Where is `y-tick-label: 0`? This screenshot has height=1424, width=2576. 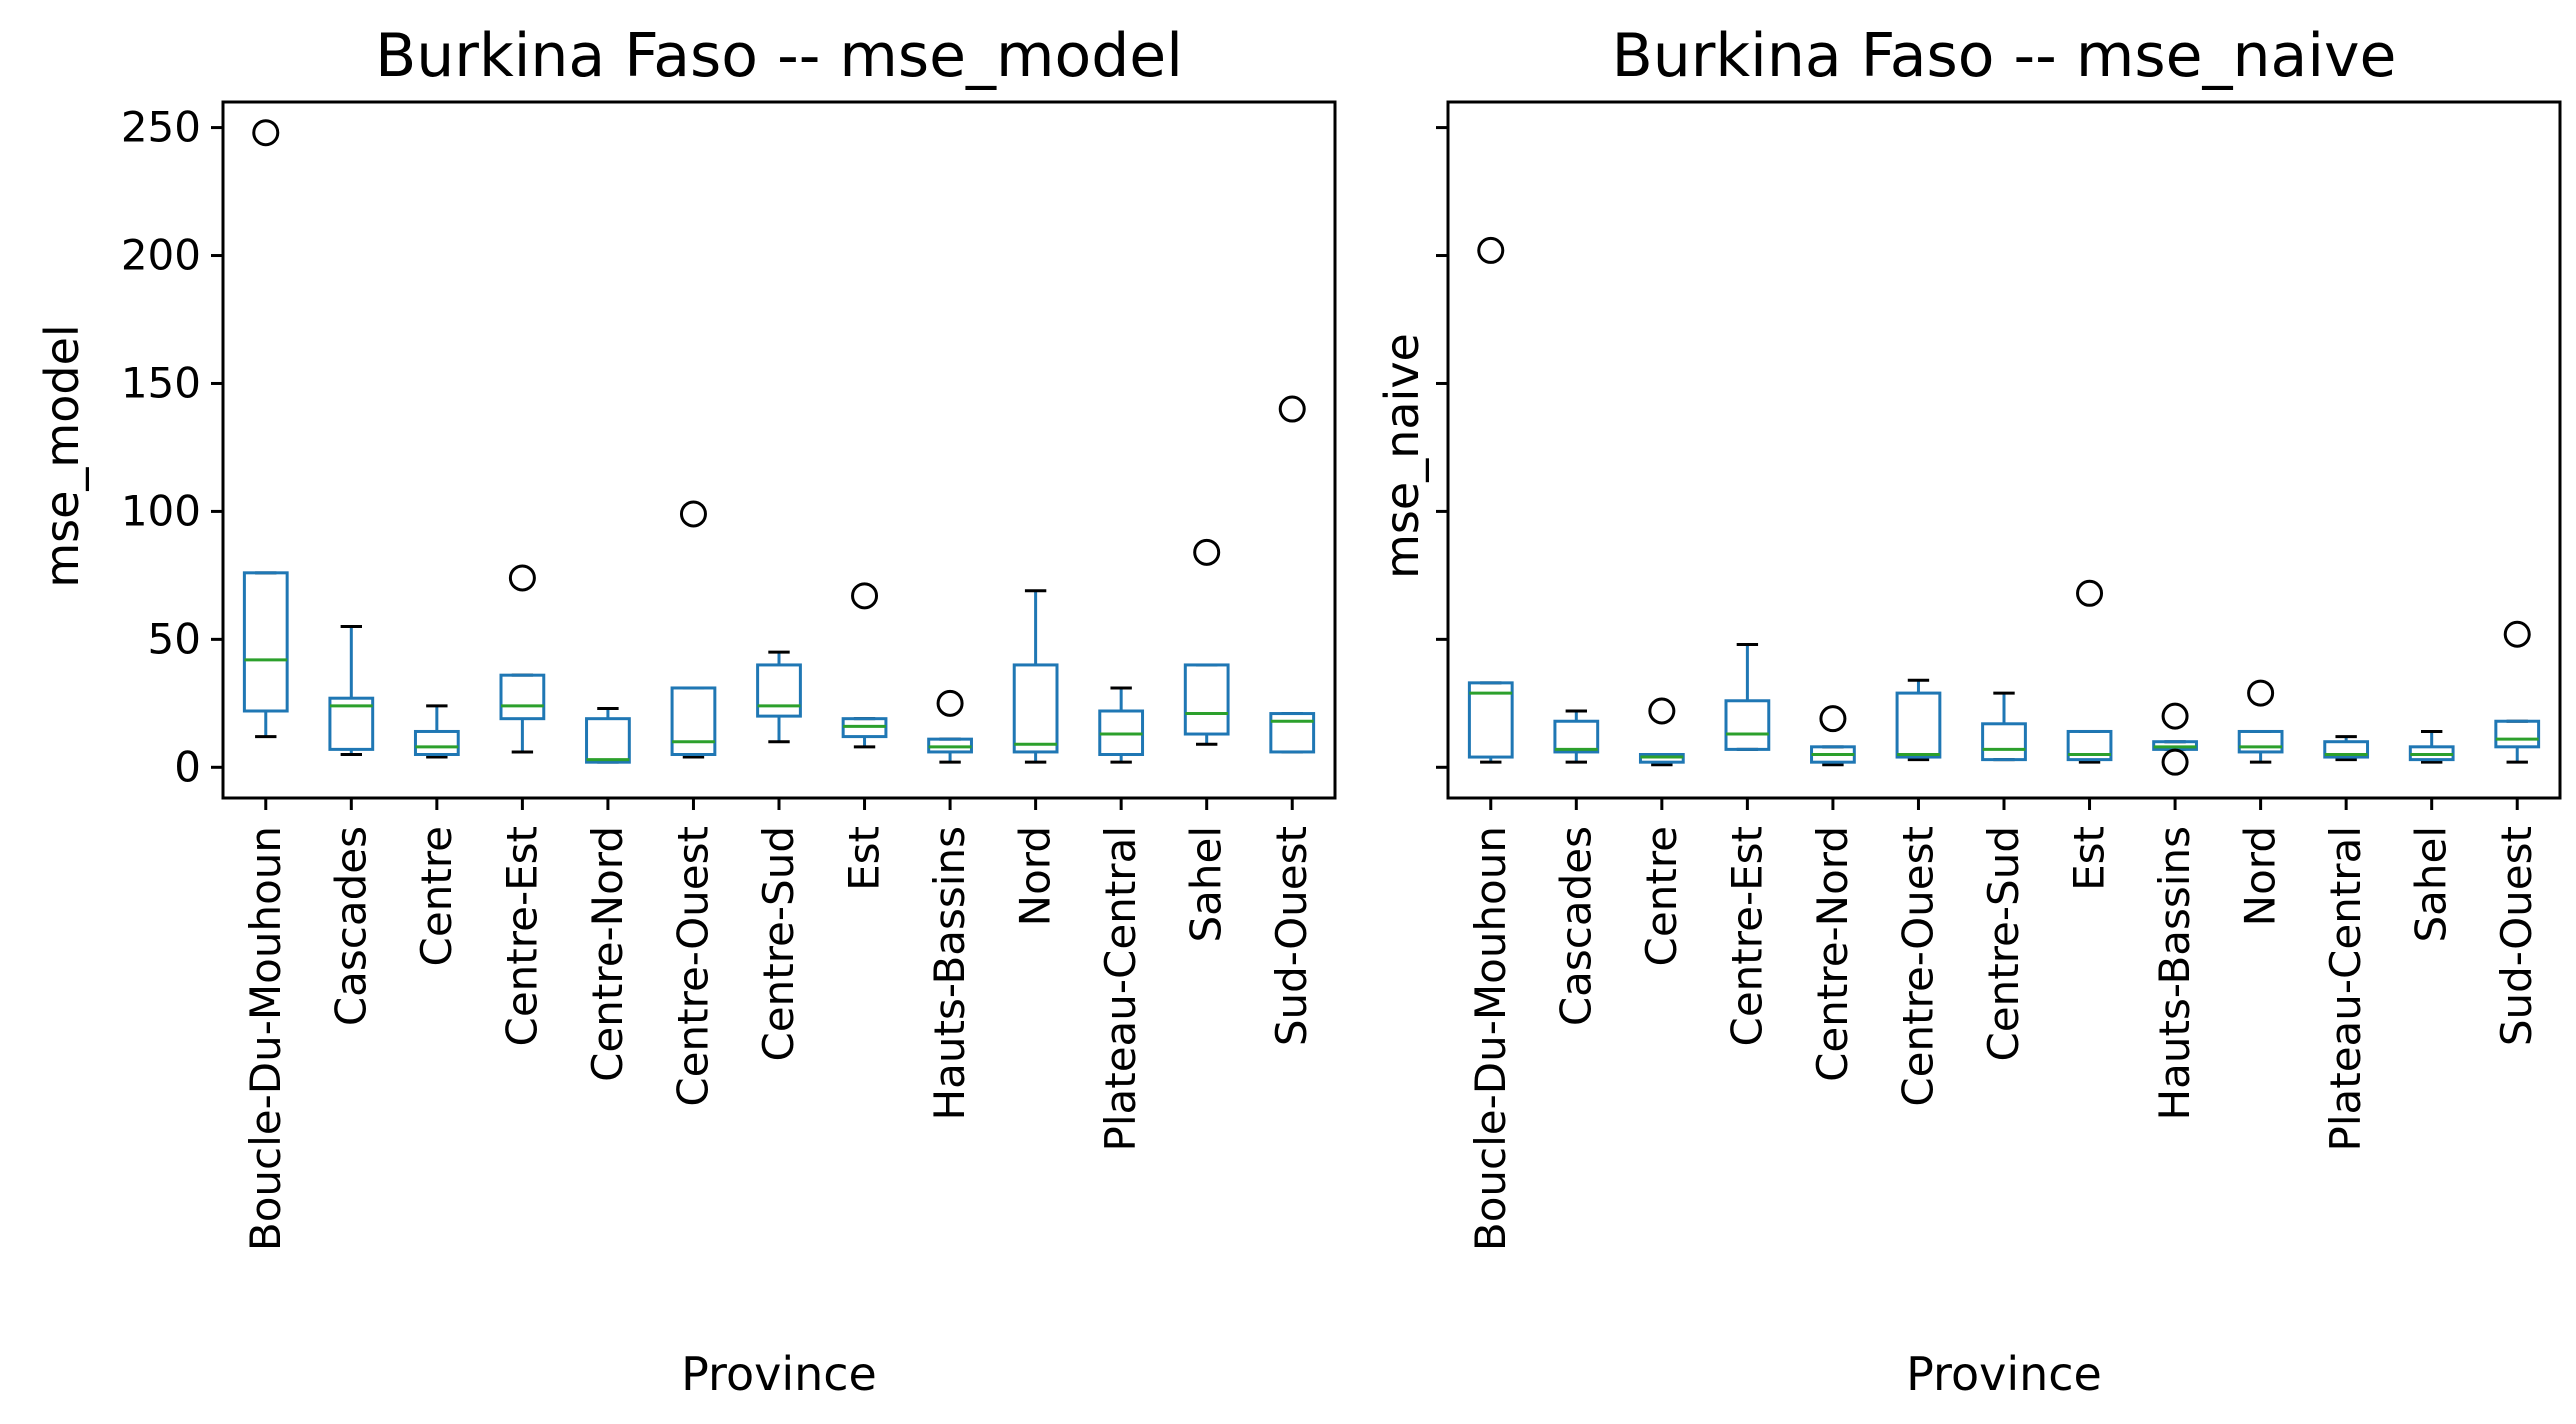 y-tick-label: 0 is located at coordinates (187, 766).